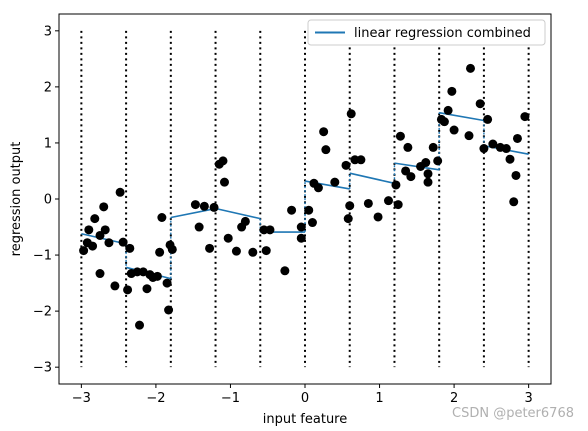  Describe the element at coordinates (48, 31) in the screenshot. I see `y-tick-label: 3` at that location.